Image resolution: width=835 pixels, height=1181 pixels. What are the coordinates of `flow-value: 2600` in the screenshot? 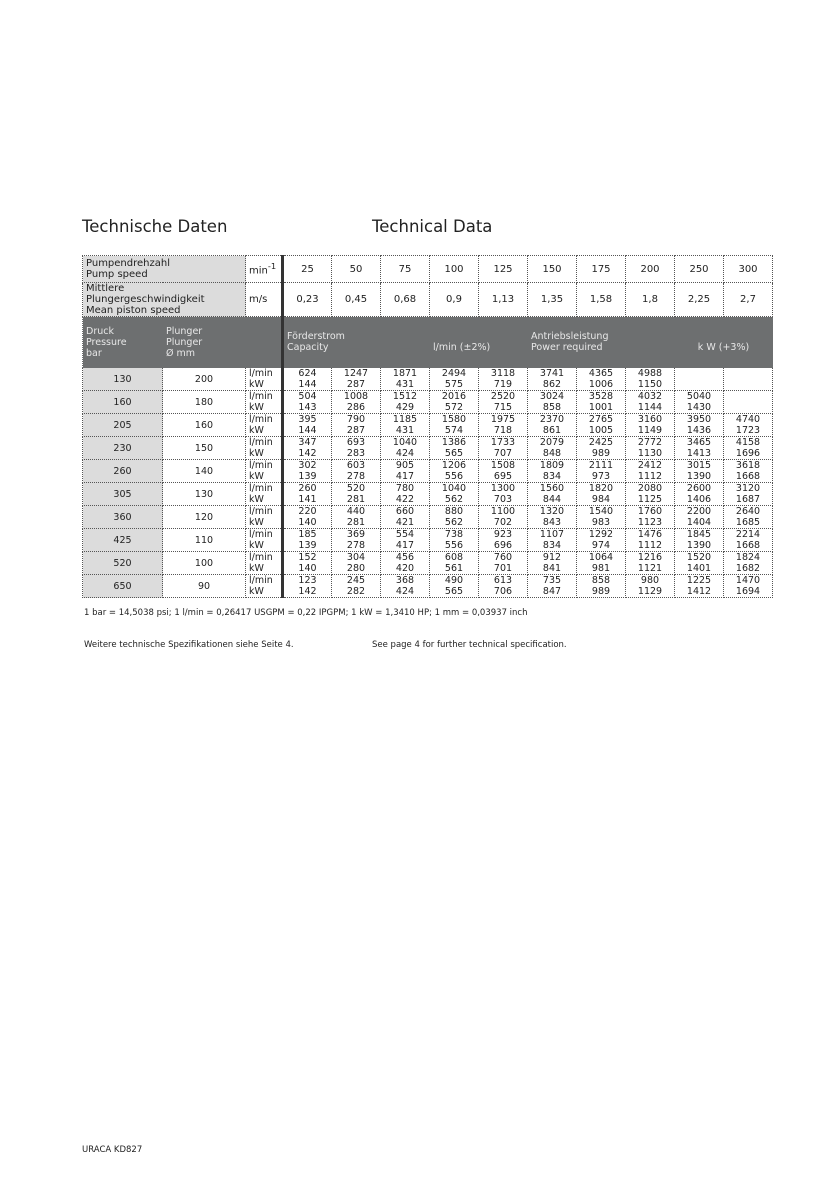 It's located at (699, 488).